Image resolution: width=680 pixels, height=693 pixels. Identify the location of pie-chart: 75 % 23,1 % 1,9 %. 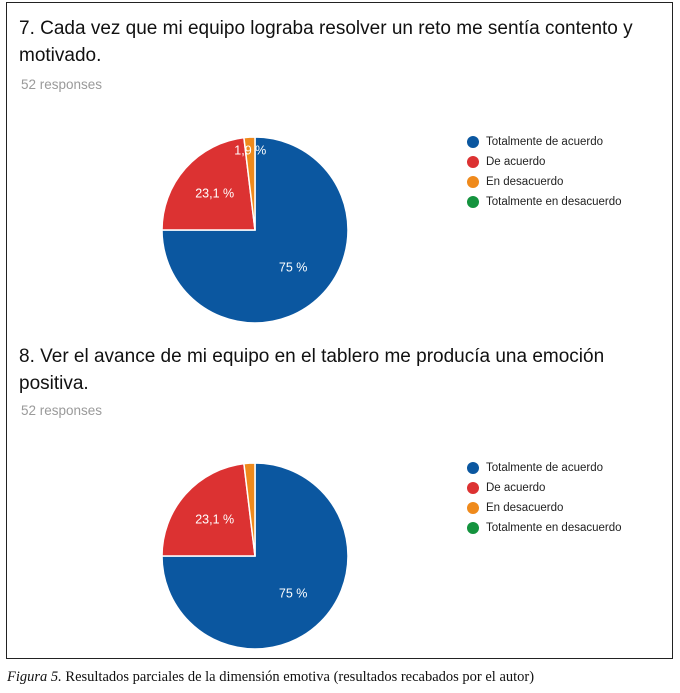
(255, 230).